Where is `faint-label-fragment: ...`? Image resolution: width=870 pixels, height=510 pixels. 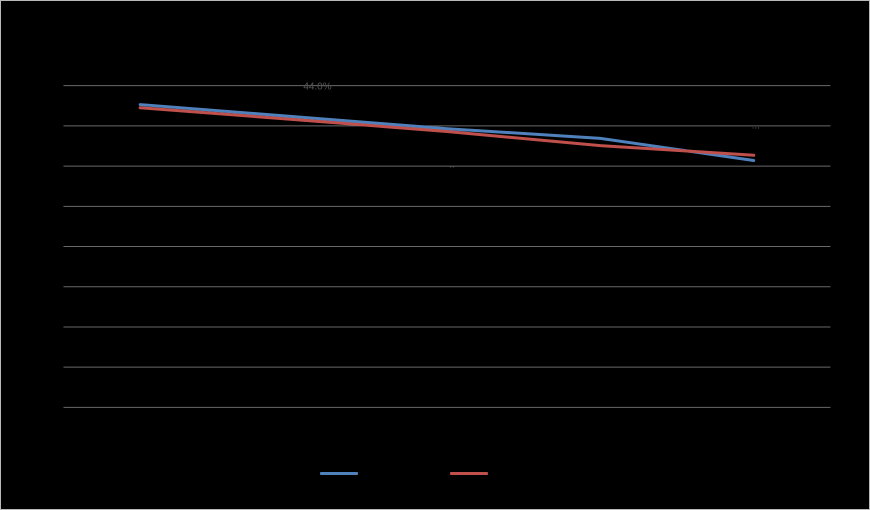
faint-label-fragment: ... is located at coordinates (756, 125).